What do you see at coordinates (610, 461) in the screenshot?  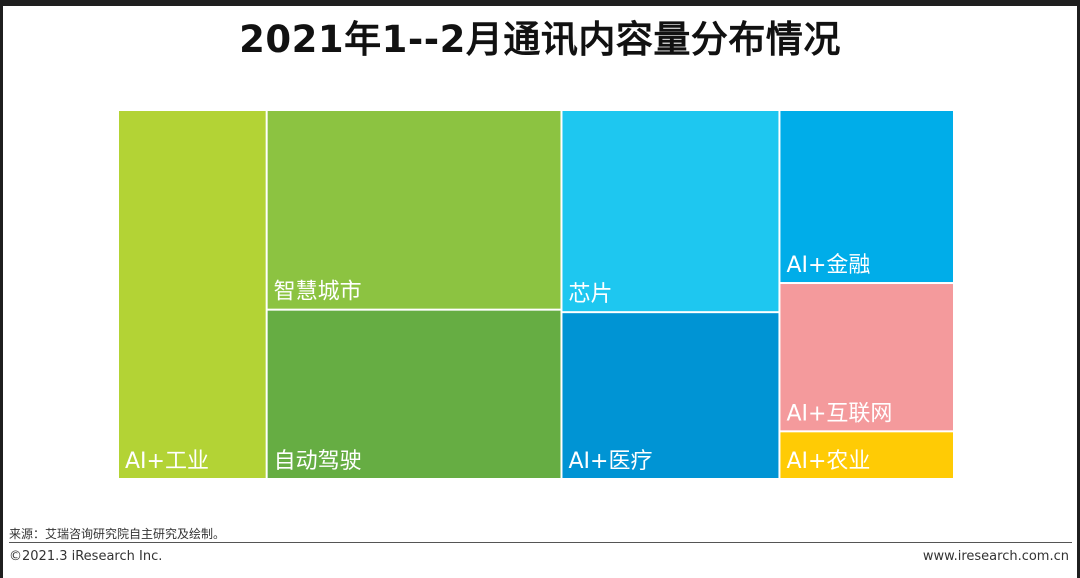 I see `treemap-tile-label: AI+医疗` at bounding box center [610, 461].